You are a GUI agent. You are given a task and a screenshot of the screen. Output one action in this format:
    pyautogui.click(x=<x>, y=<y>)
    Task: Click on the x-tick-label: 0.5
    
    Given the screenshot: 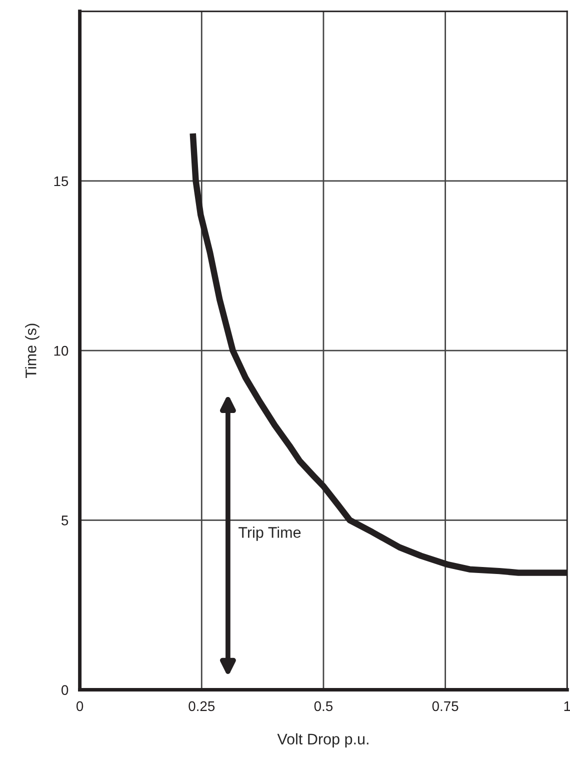 What is the action you would take?
    pyautogui.click(x=323, y=706)
    